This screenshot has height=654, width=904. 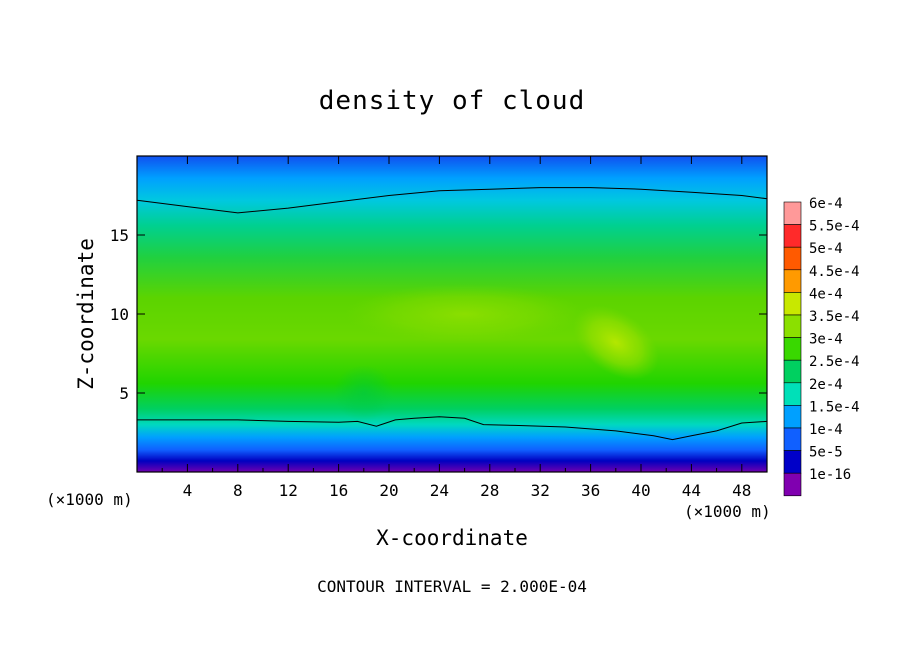 I want to click on x-tick-label-44: 44, so click(x=691, y=490).